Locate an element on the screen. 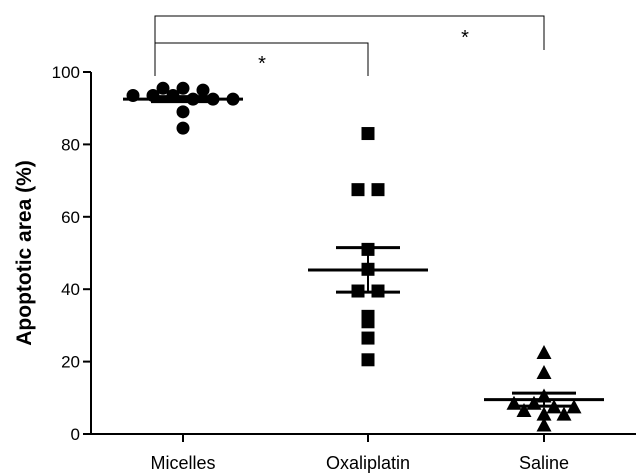  y-tick-label: 20 is located at coordinates (70, 362).